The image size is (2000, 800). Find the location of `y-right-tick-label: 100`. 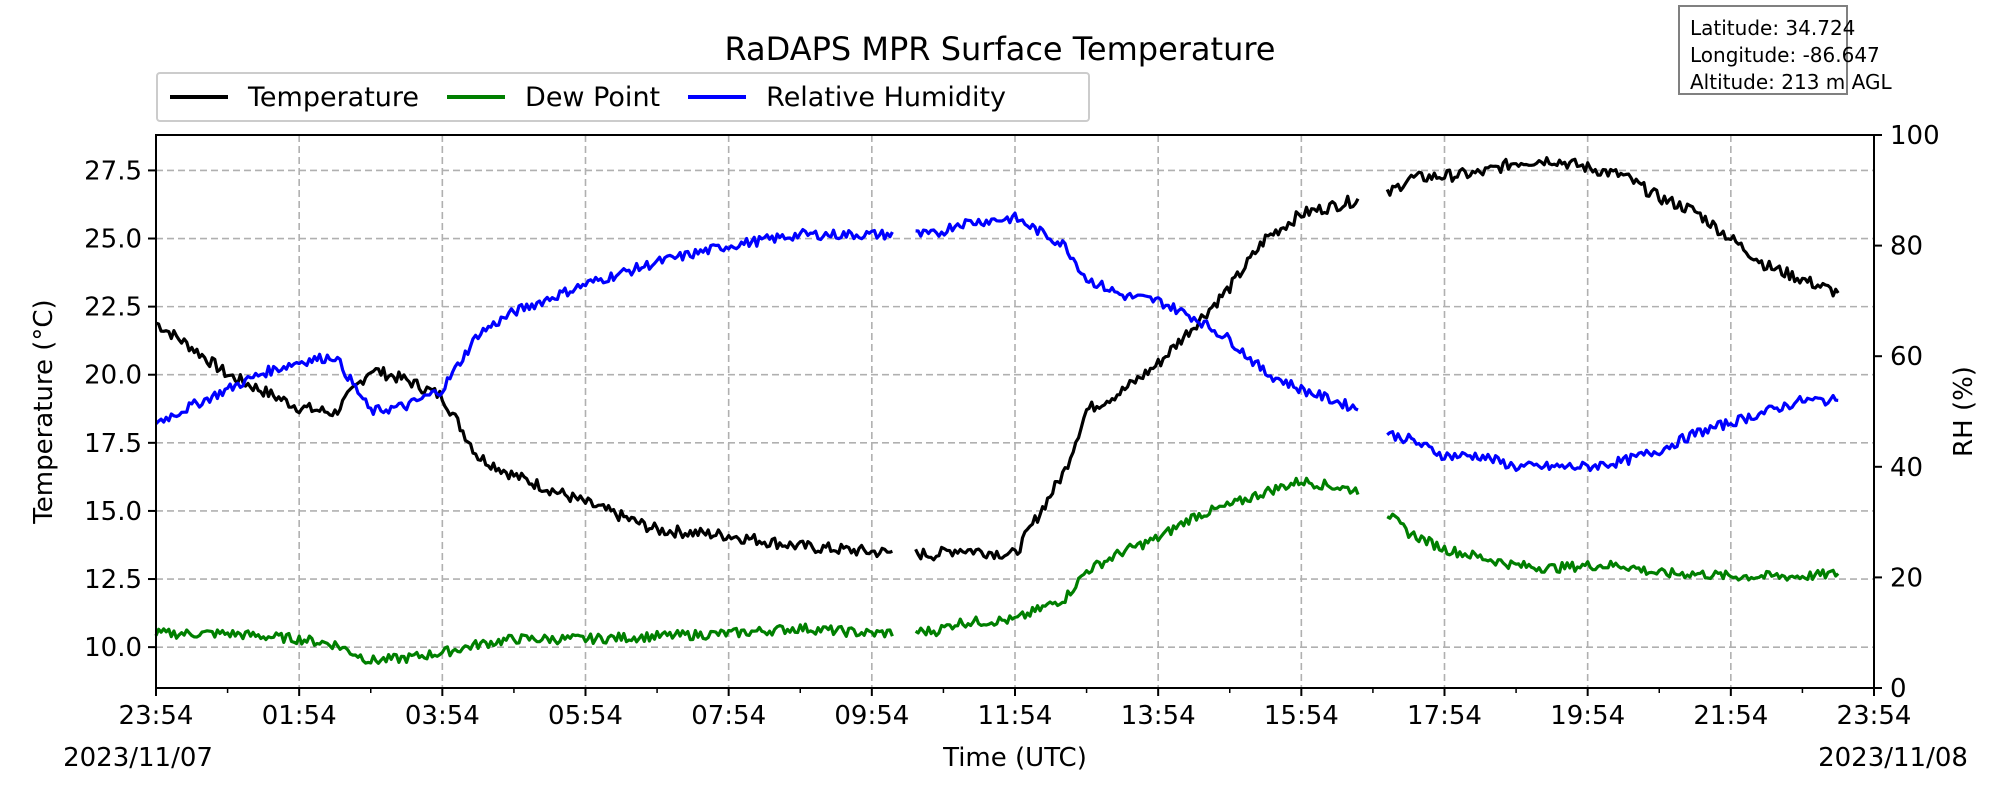

y-right-tick-label: 100 is located at coordinates (1915, 136).